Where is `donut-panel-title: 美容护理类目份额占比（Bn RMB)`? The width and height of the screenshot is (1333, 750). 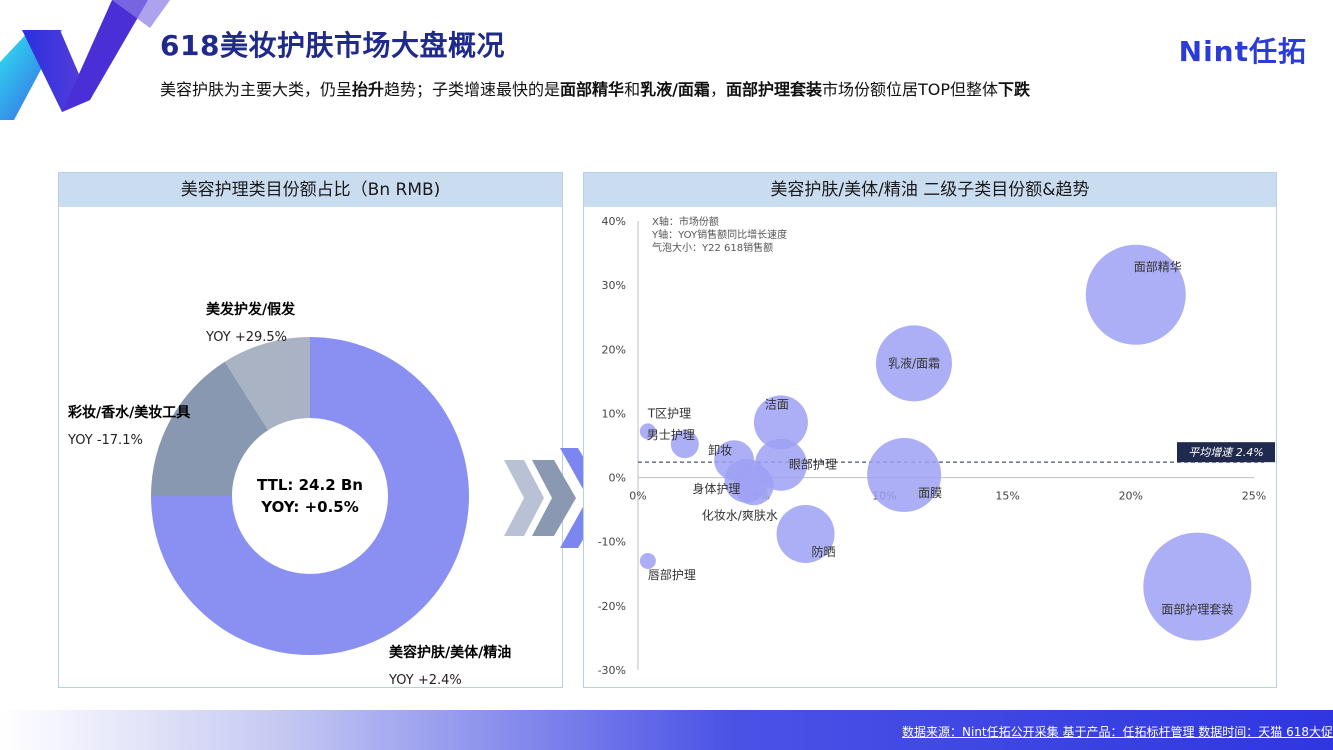
donut-panel-title: 美容护理类目份额占比（Bn RMB) is located at coordinates (310, 190).